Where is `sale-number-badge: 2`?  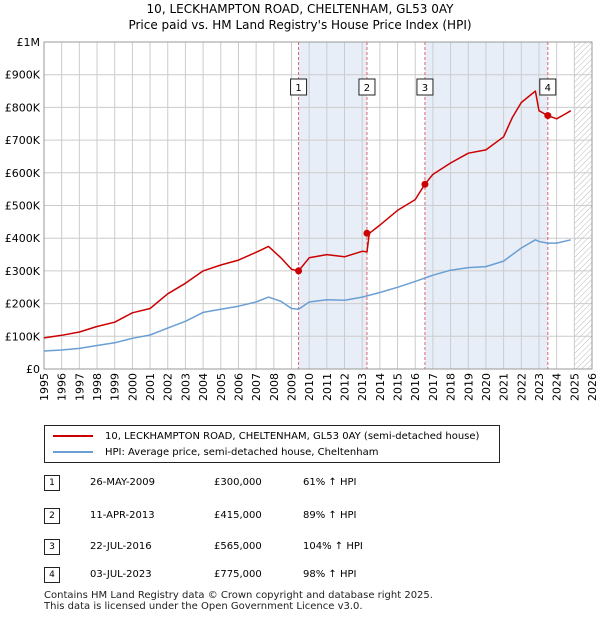 sale-number-badge: 2 is located at coordinates (52, 516).